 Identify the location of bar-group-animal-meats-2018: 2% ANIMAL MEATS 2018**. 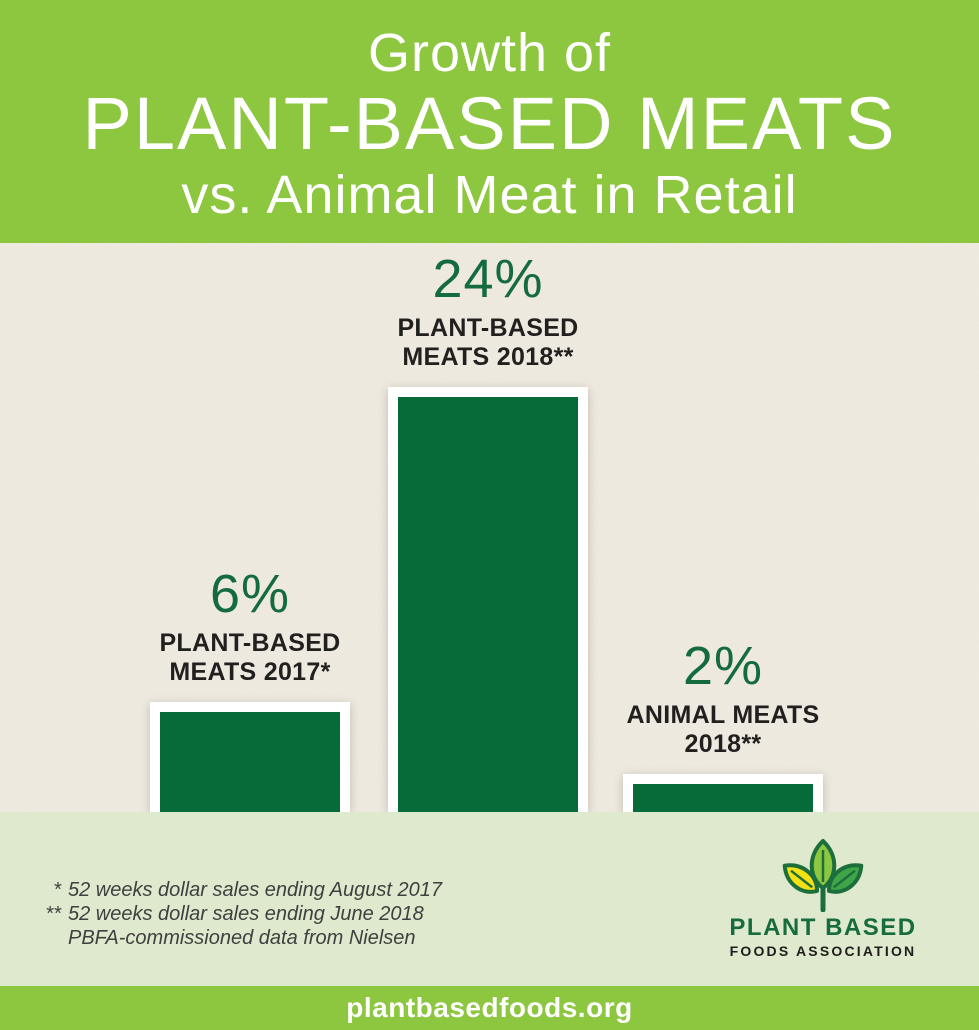
(723, 725).